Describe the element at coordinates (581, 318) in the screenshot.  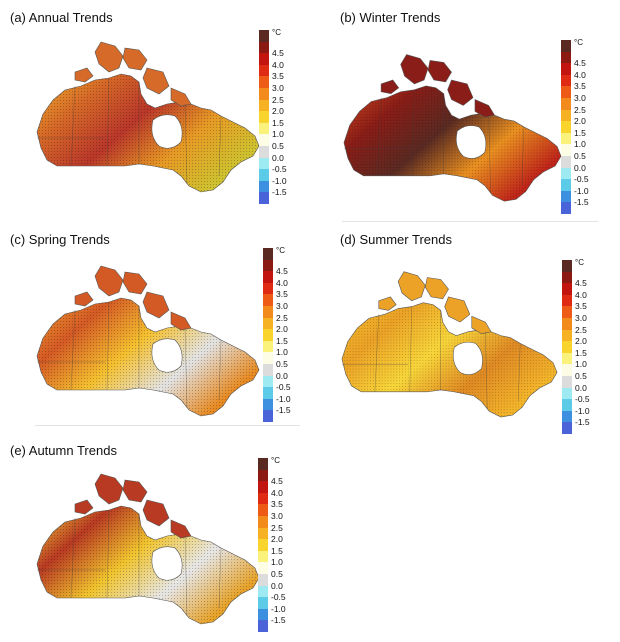
I see `legend-tick-label: 3.0` at that location.